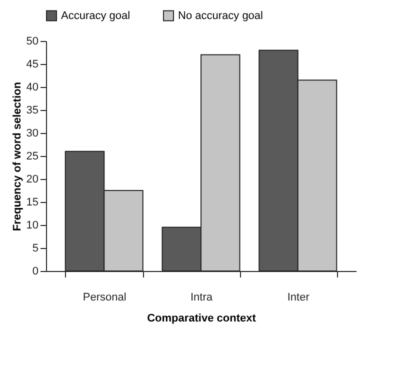 This screenshot has height=371, width=395. I want to click on y-tick-label: 35, so click(32, 110).